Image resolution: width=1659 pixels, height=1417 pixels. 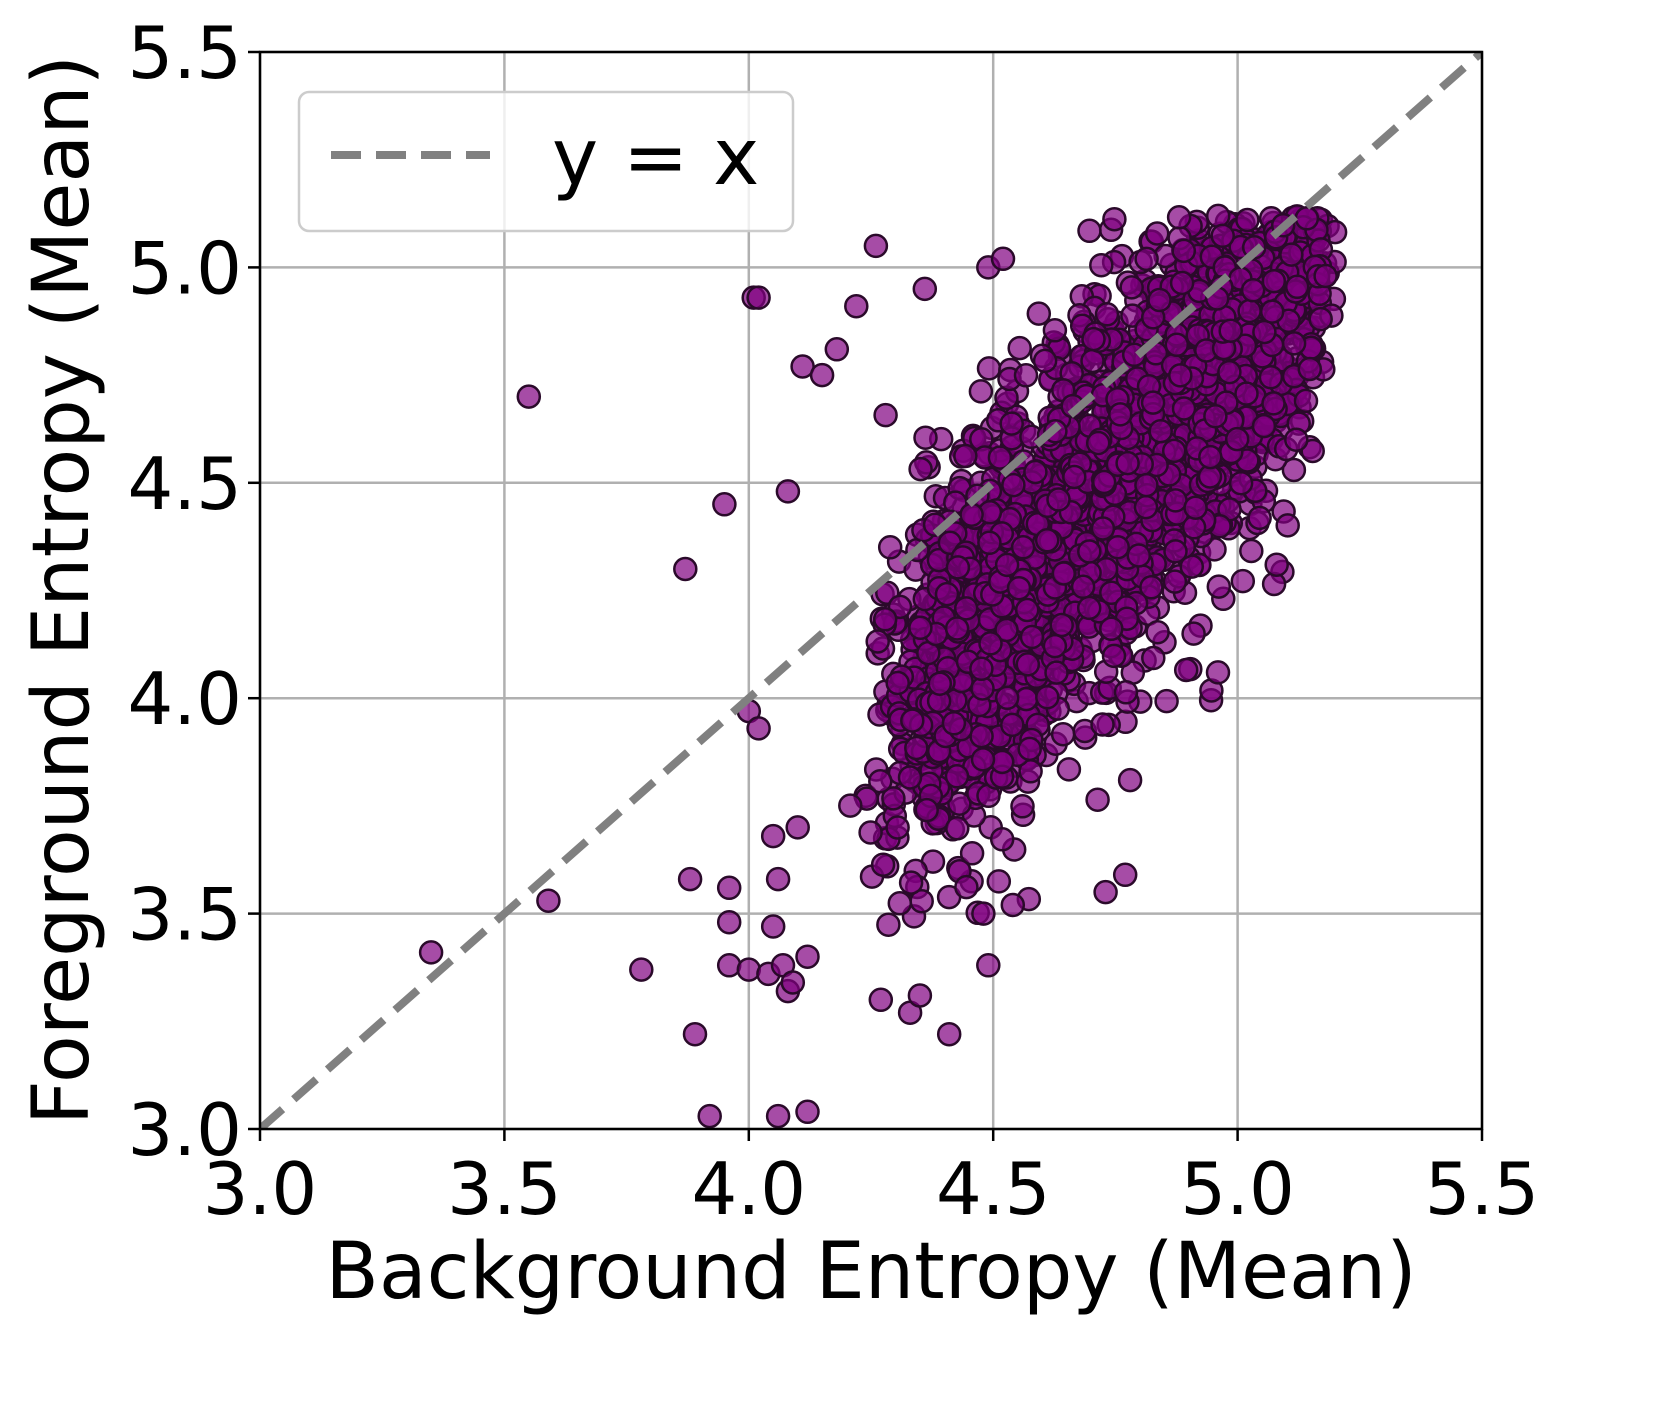 What do you see at coordinates (1237, 1189) in the screenshot?
I see `x-tick-label: 5.0` at bounding box center [1237, 1189].